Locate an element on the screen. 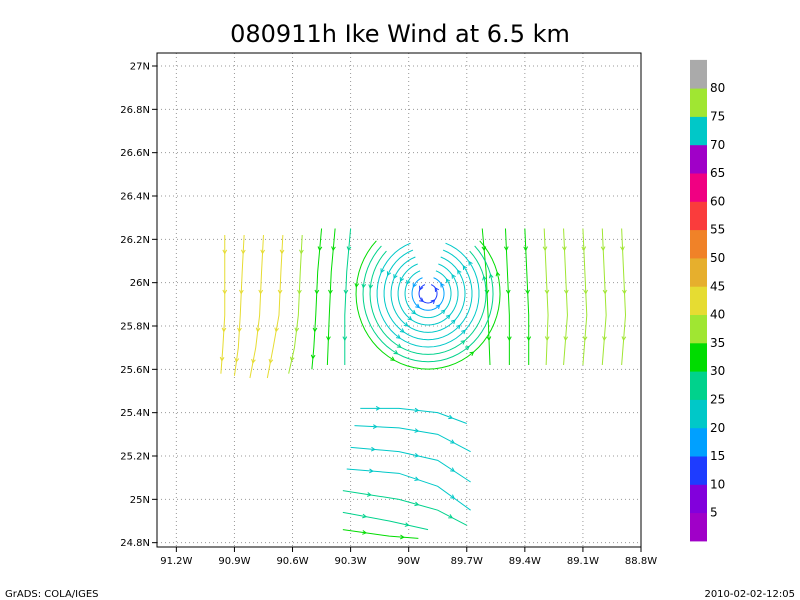 The image size is (800, 600). x-tick-label: 89.7W is located at coordinates (467, 561).